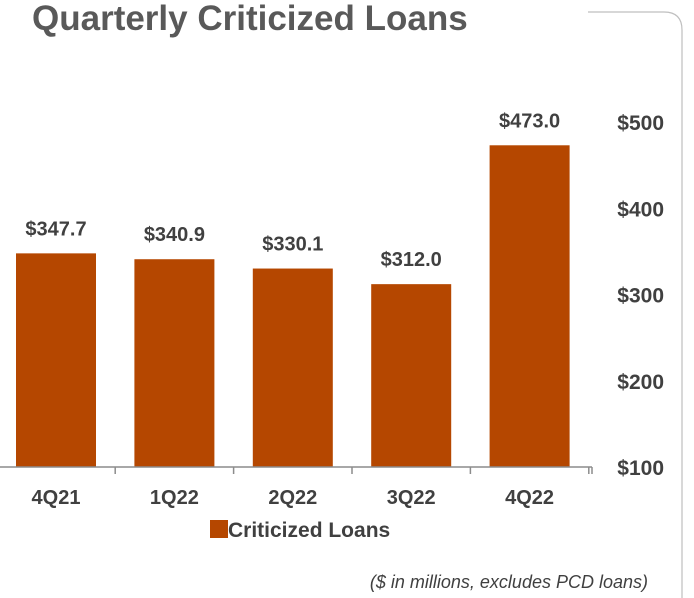 Image resolution: width=694 pixels, height=598 pixels. Describe the element at coordinates (56, 360) in the screenshot. I see `bar-4Q21` at that location.